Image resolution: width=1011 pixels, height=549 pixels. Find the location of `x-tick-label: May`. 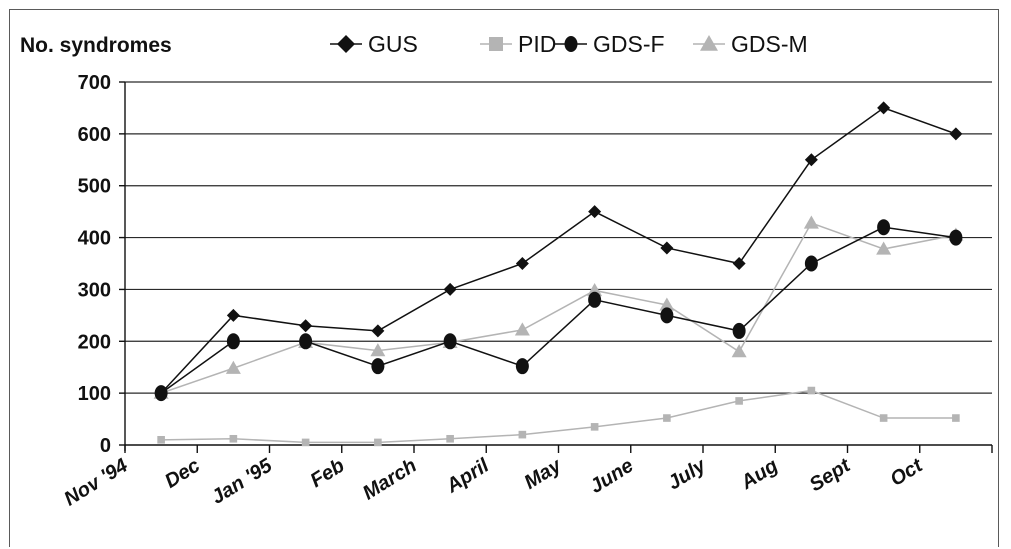

x-tick-label: May is located at coordinates (542, 474).